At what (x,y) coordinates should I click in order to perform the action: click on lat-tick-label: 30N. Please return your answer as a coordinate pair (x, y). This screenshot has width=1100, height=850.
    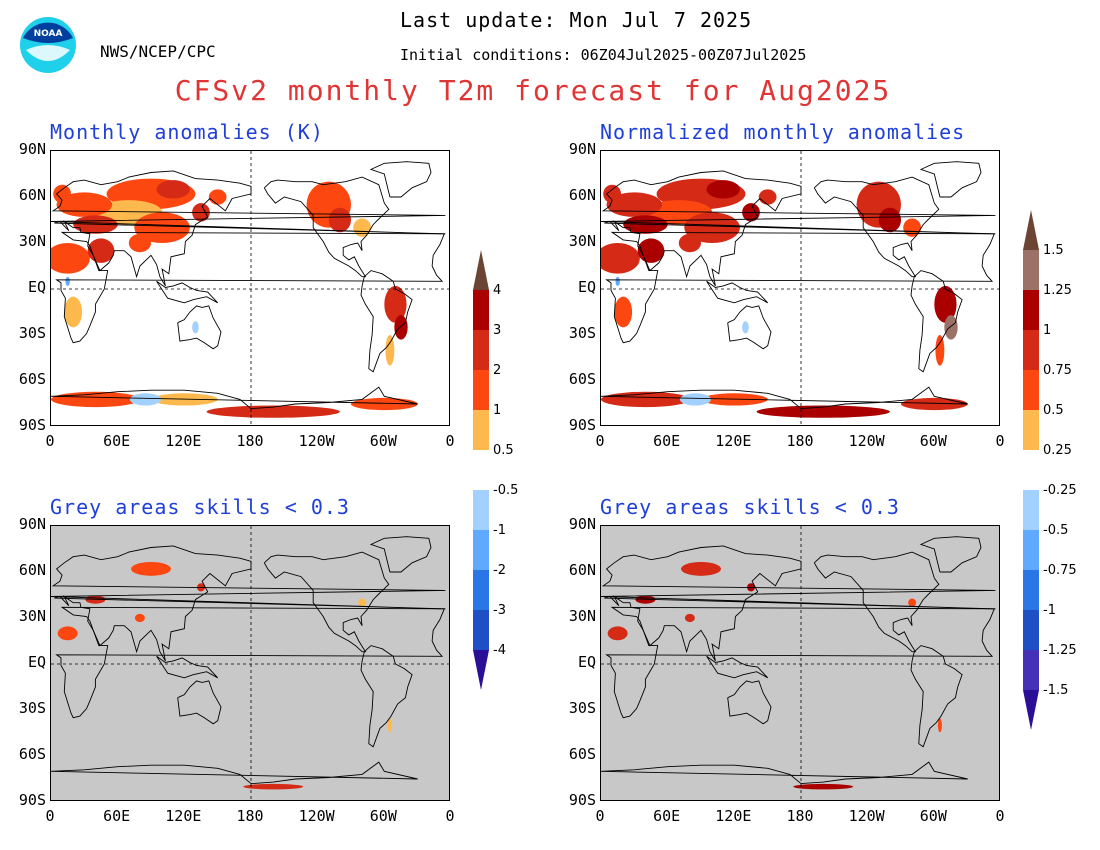
    Looking at the image, I should click on (582, 241).